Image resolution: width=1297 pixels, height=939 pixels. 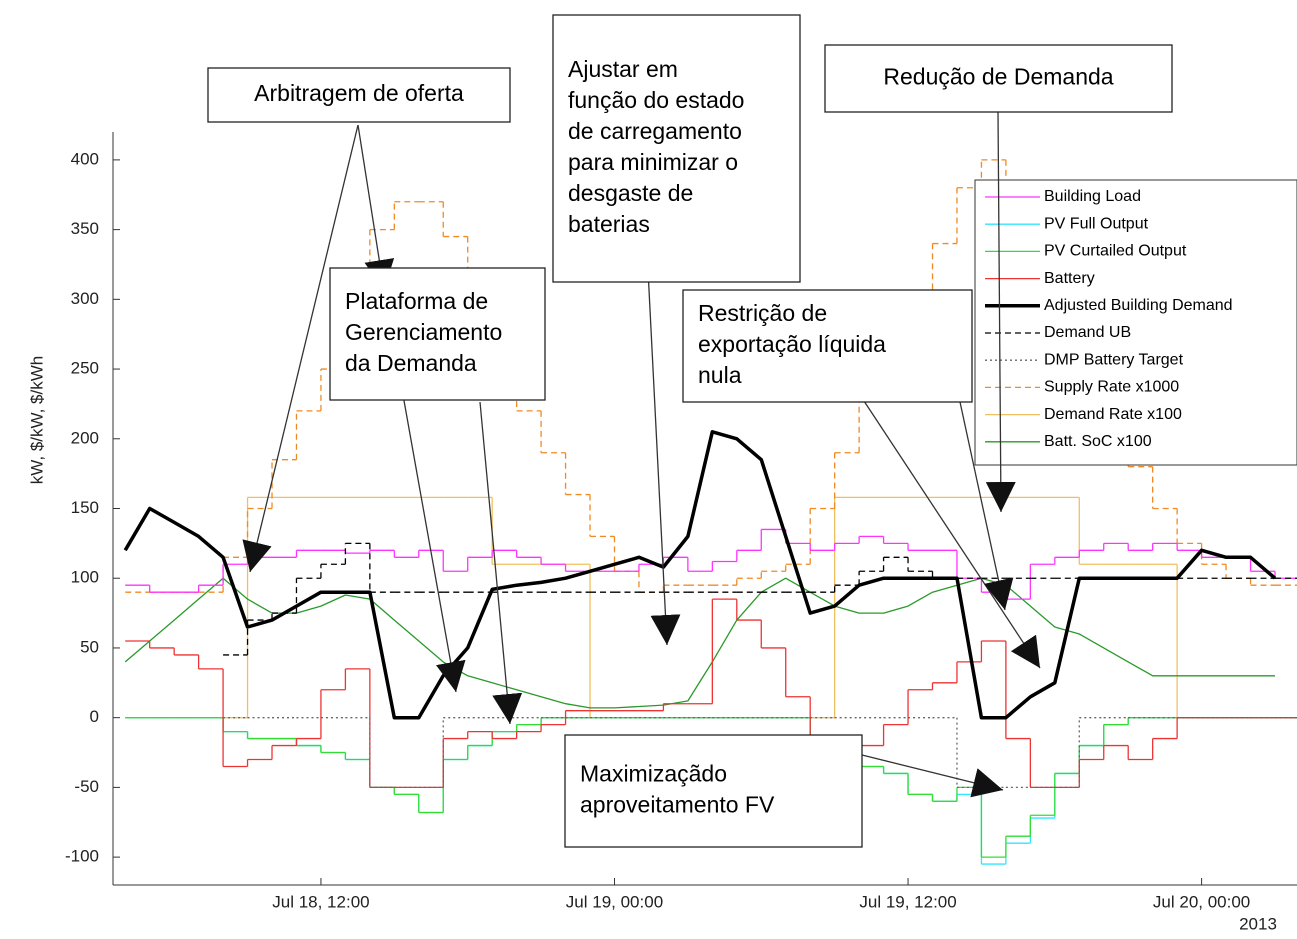 I want to click on legend-label: Building Load, so click(x=1092, y=196).